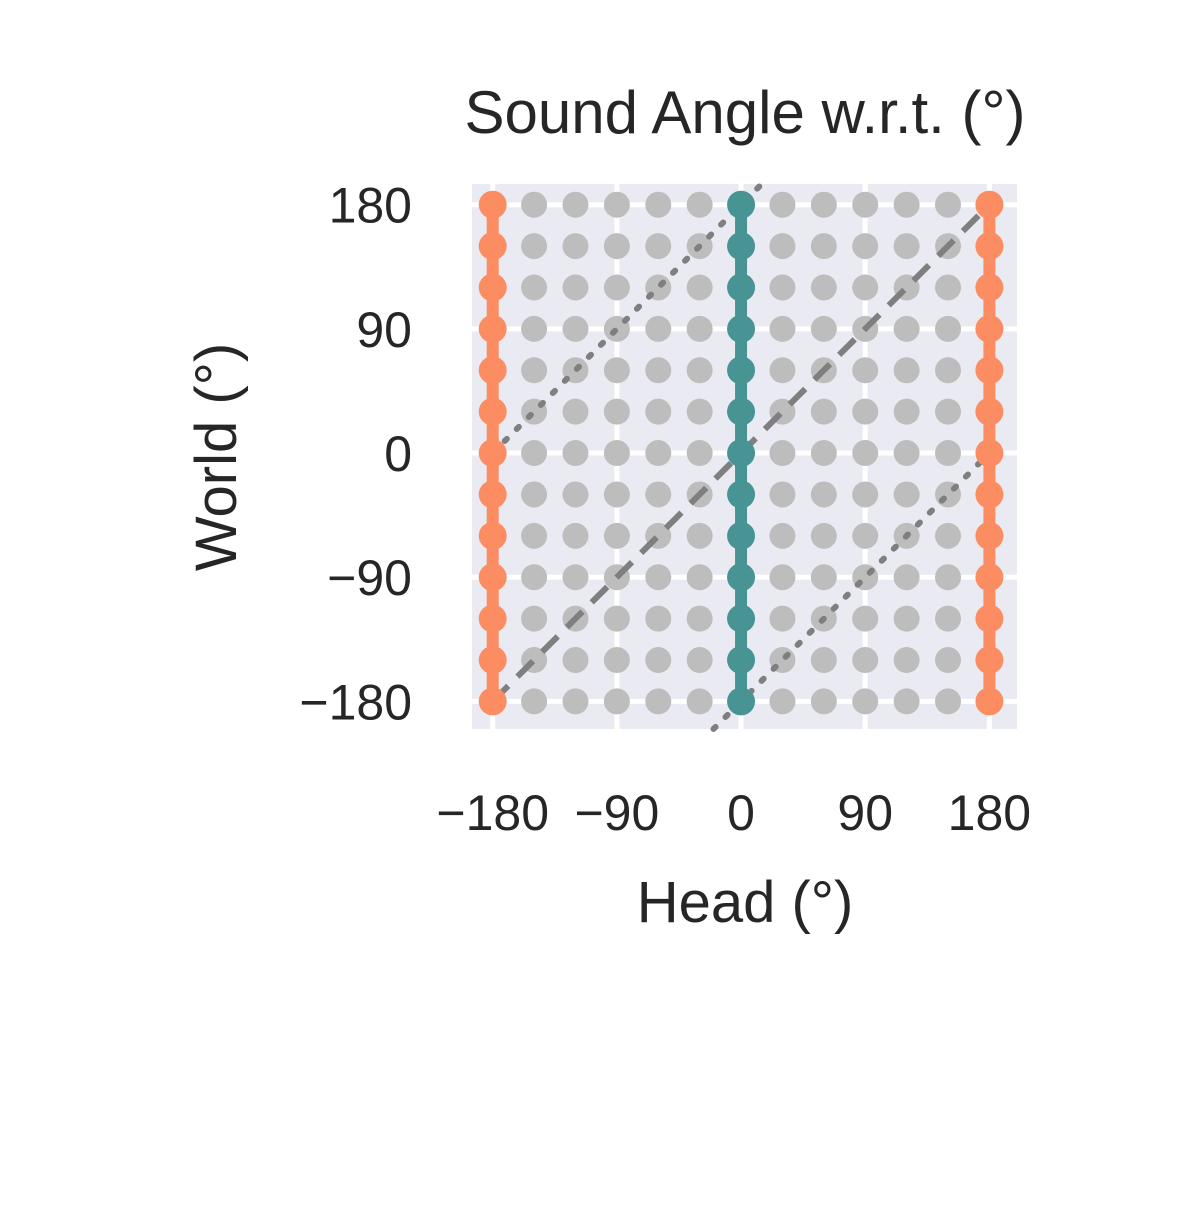 The height and width of the screenshot is (1205, 1200). Describe the element at coordinates (398, 454) in the screenshot. I see `y-tick-label: 0` at that location.